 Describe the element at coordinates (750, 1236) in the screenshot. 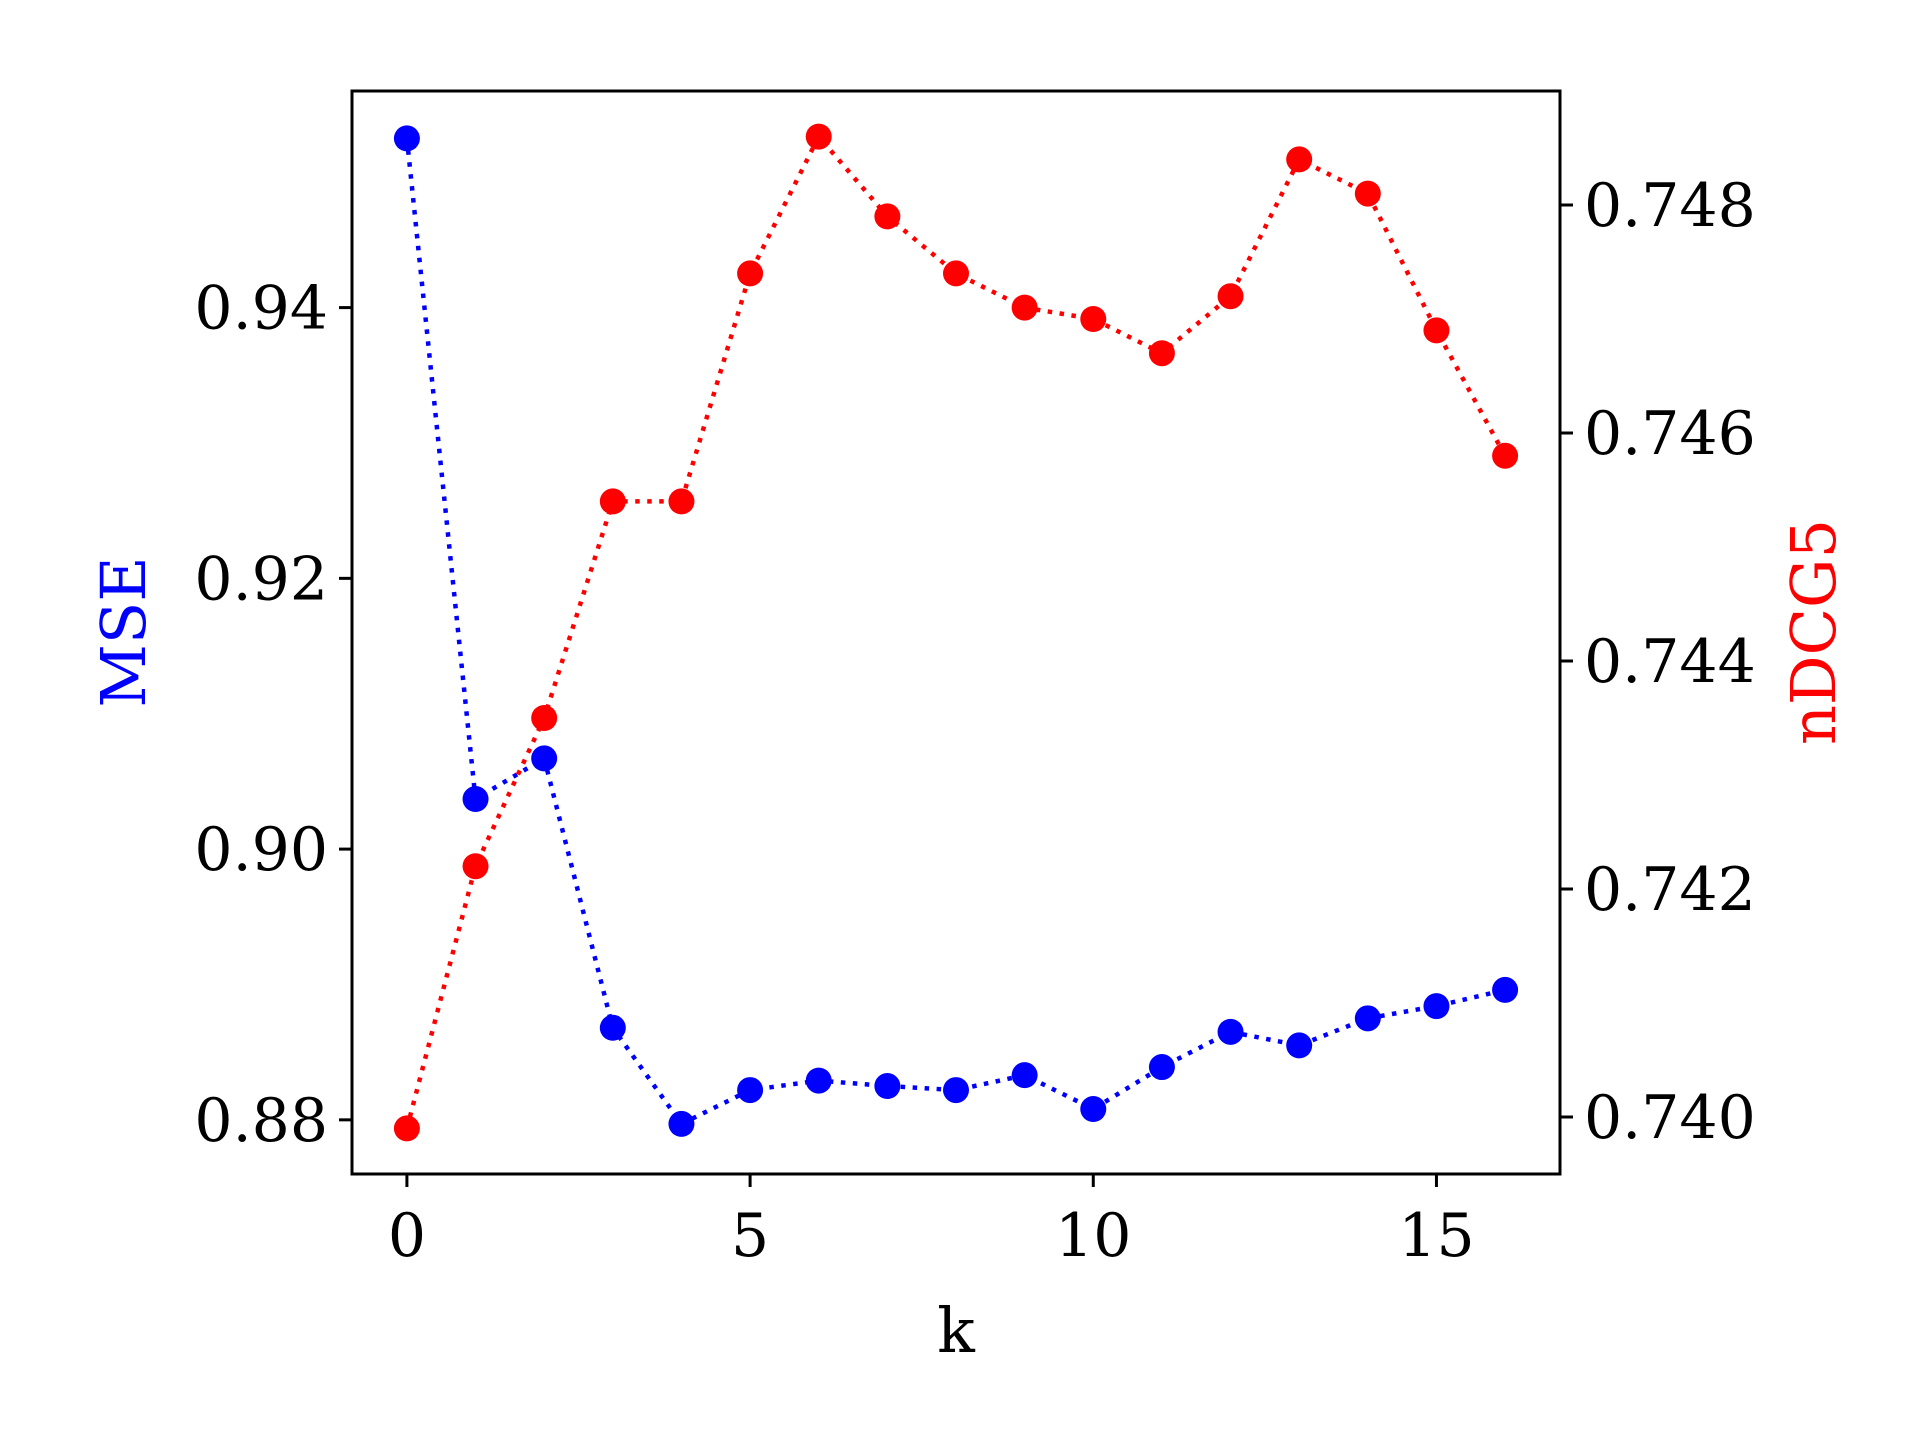

I see `x-tick-label: 5` at that location.